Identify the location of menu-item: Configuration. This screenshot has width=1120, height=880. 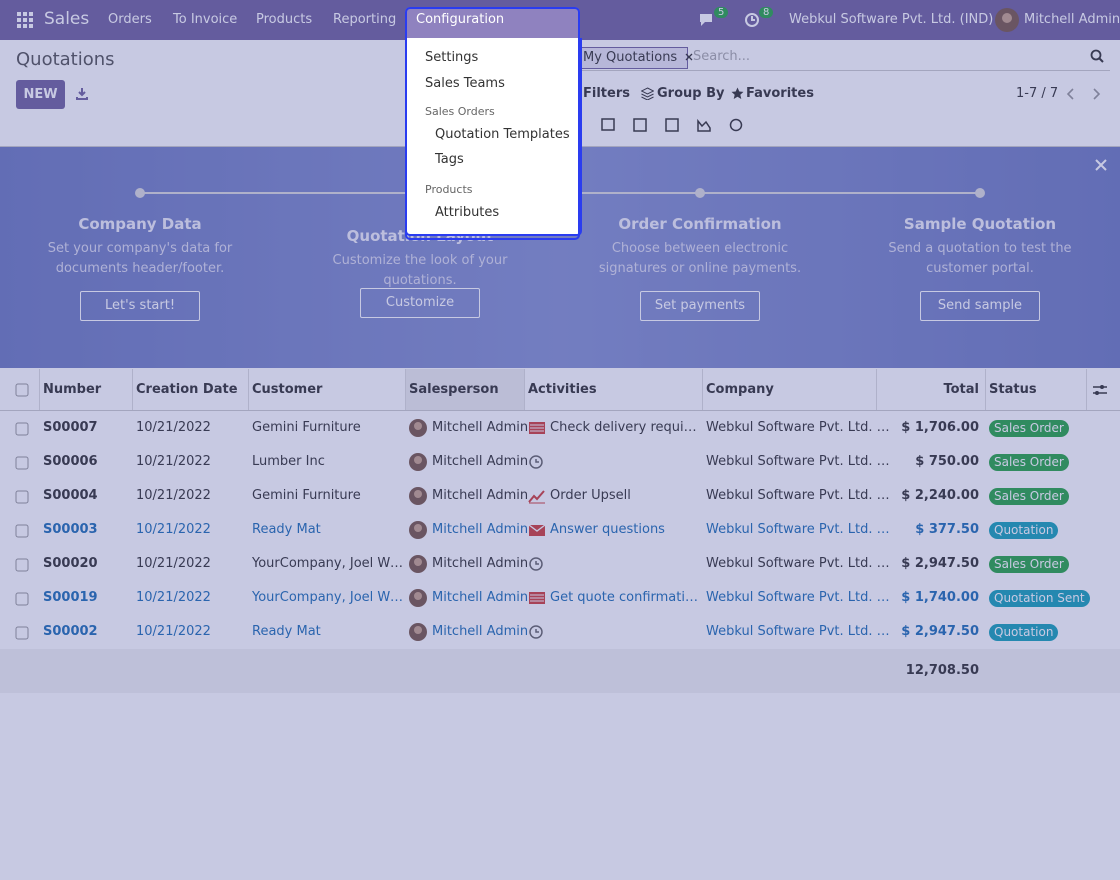
(460, 19).